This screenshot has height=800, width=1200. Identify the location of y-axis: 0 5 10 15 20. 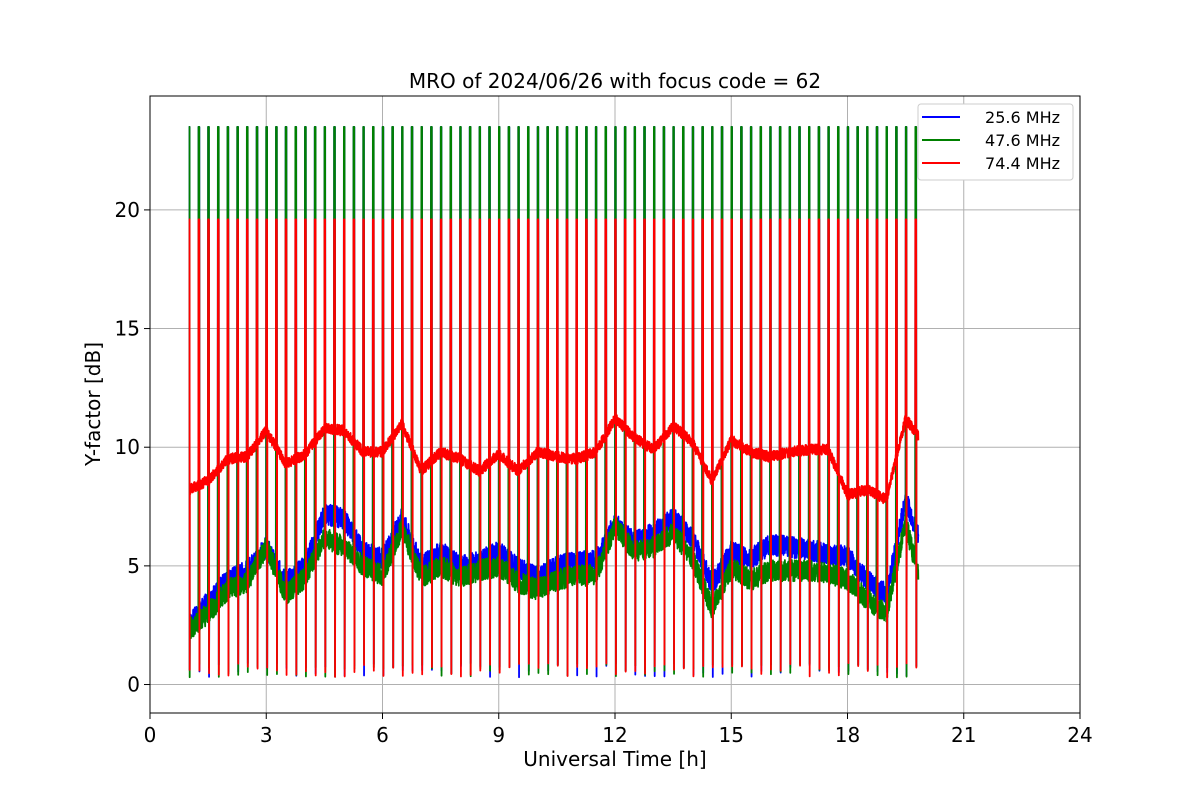
(132, 447).